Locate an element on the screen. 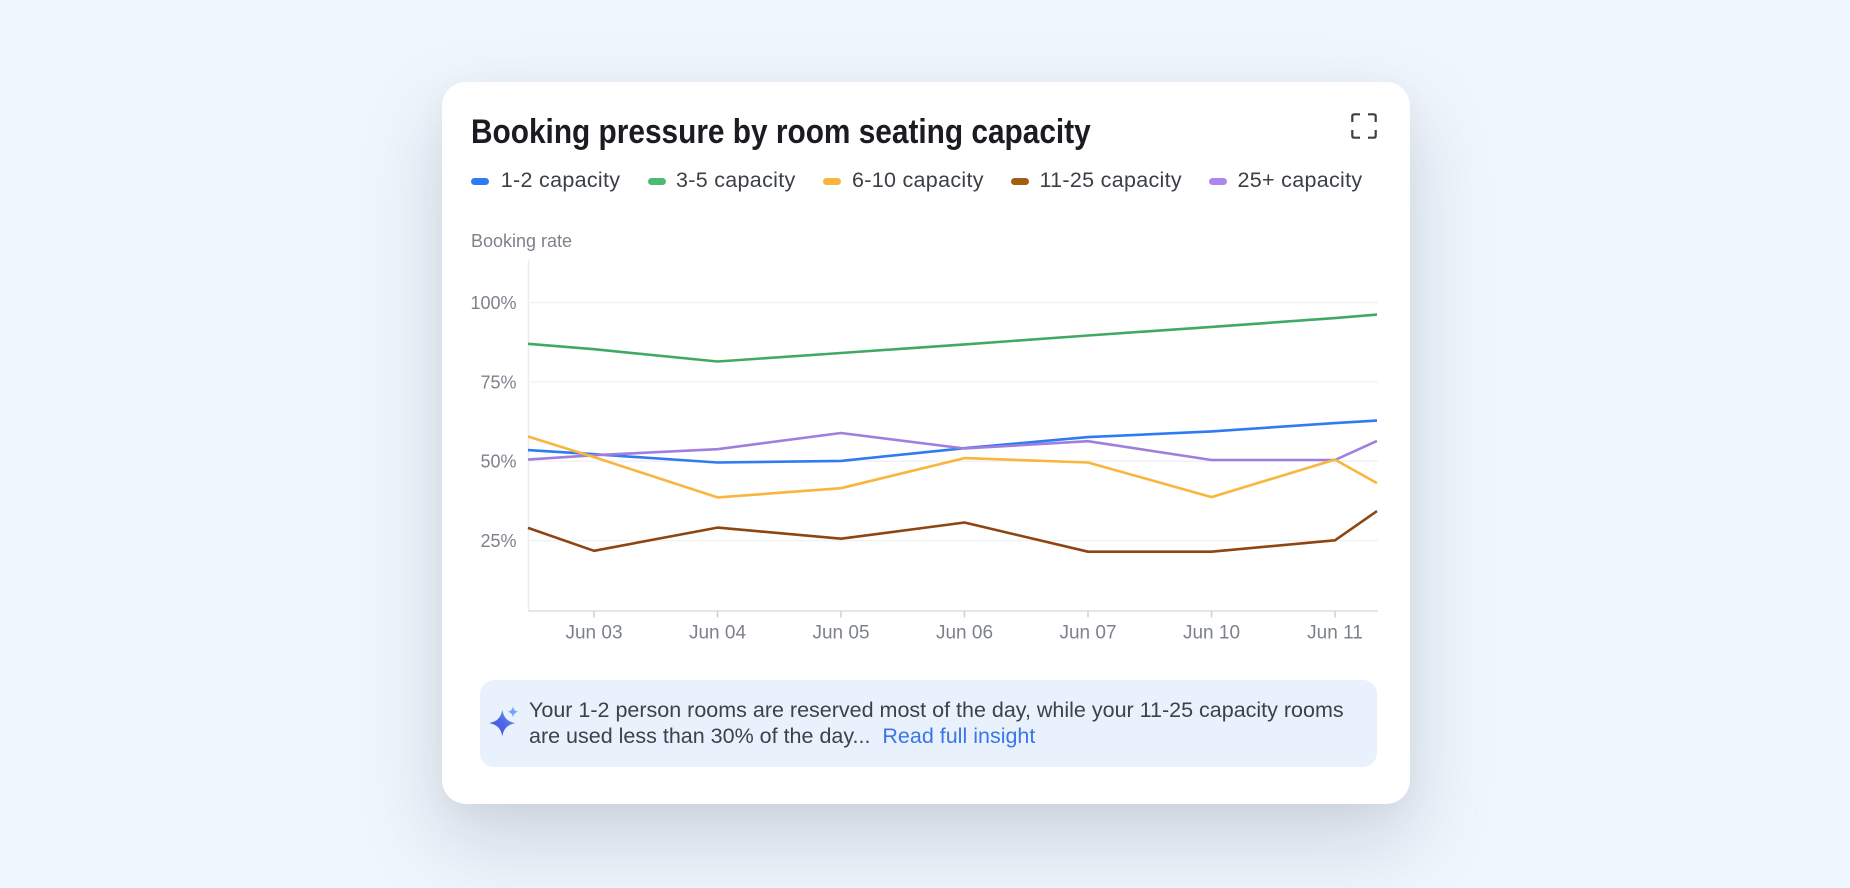 This screenshot has height=888, width=1850. svg-text: 50% is located at coordinates (498, 462).